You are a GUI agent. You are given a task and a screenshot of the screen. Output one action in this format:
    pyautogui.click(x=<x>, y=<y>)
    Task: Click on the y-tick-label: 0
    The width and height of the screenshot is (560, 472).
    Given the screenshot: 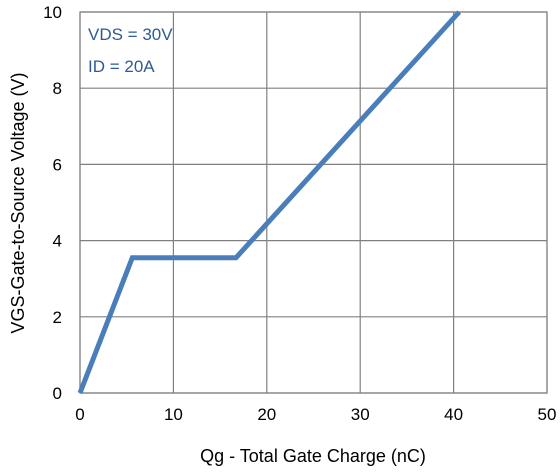 What is the action you would take?
    pyautogui.click(x=57, y=393)
    